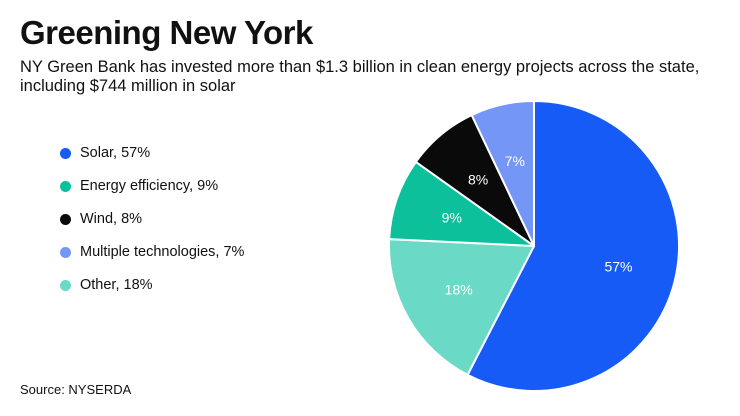  Describe the element at coordinates (502, 173) in the screenshot. I see `pie-slice-multiple-technologies` at that location.